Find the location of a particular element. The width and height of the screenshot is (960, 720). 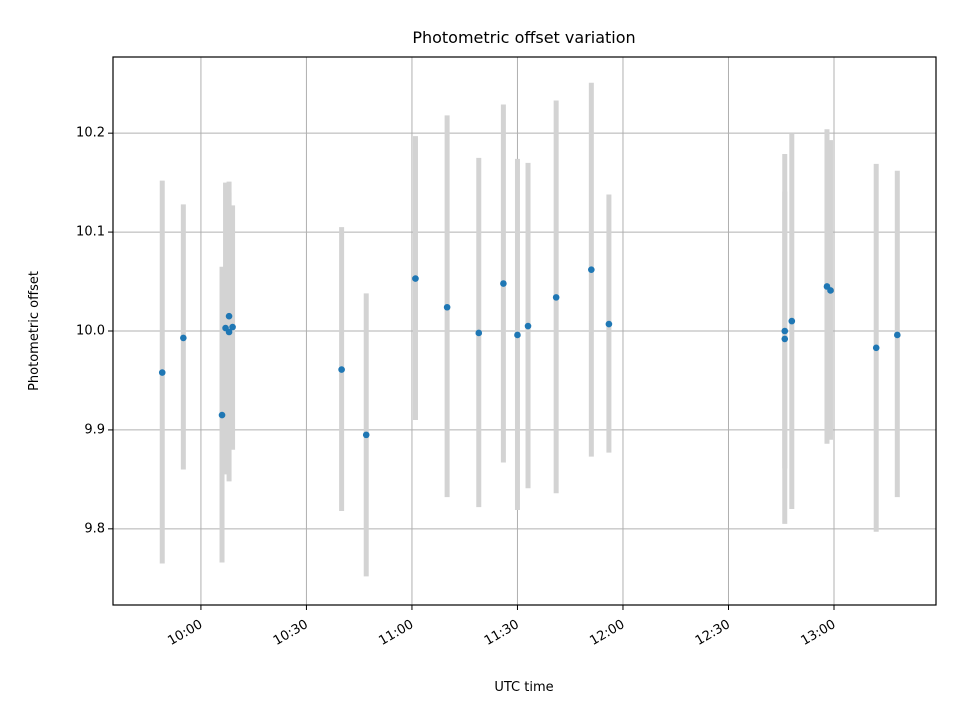

y-tick-label: 10.2 is located at coordinates (90, 133).